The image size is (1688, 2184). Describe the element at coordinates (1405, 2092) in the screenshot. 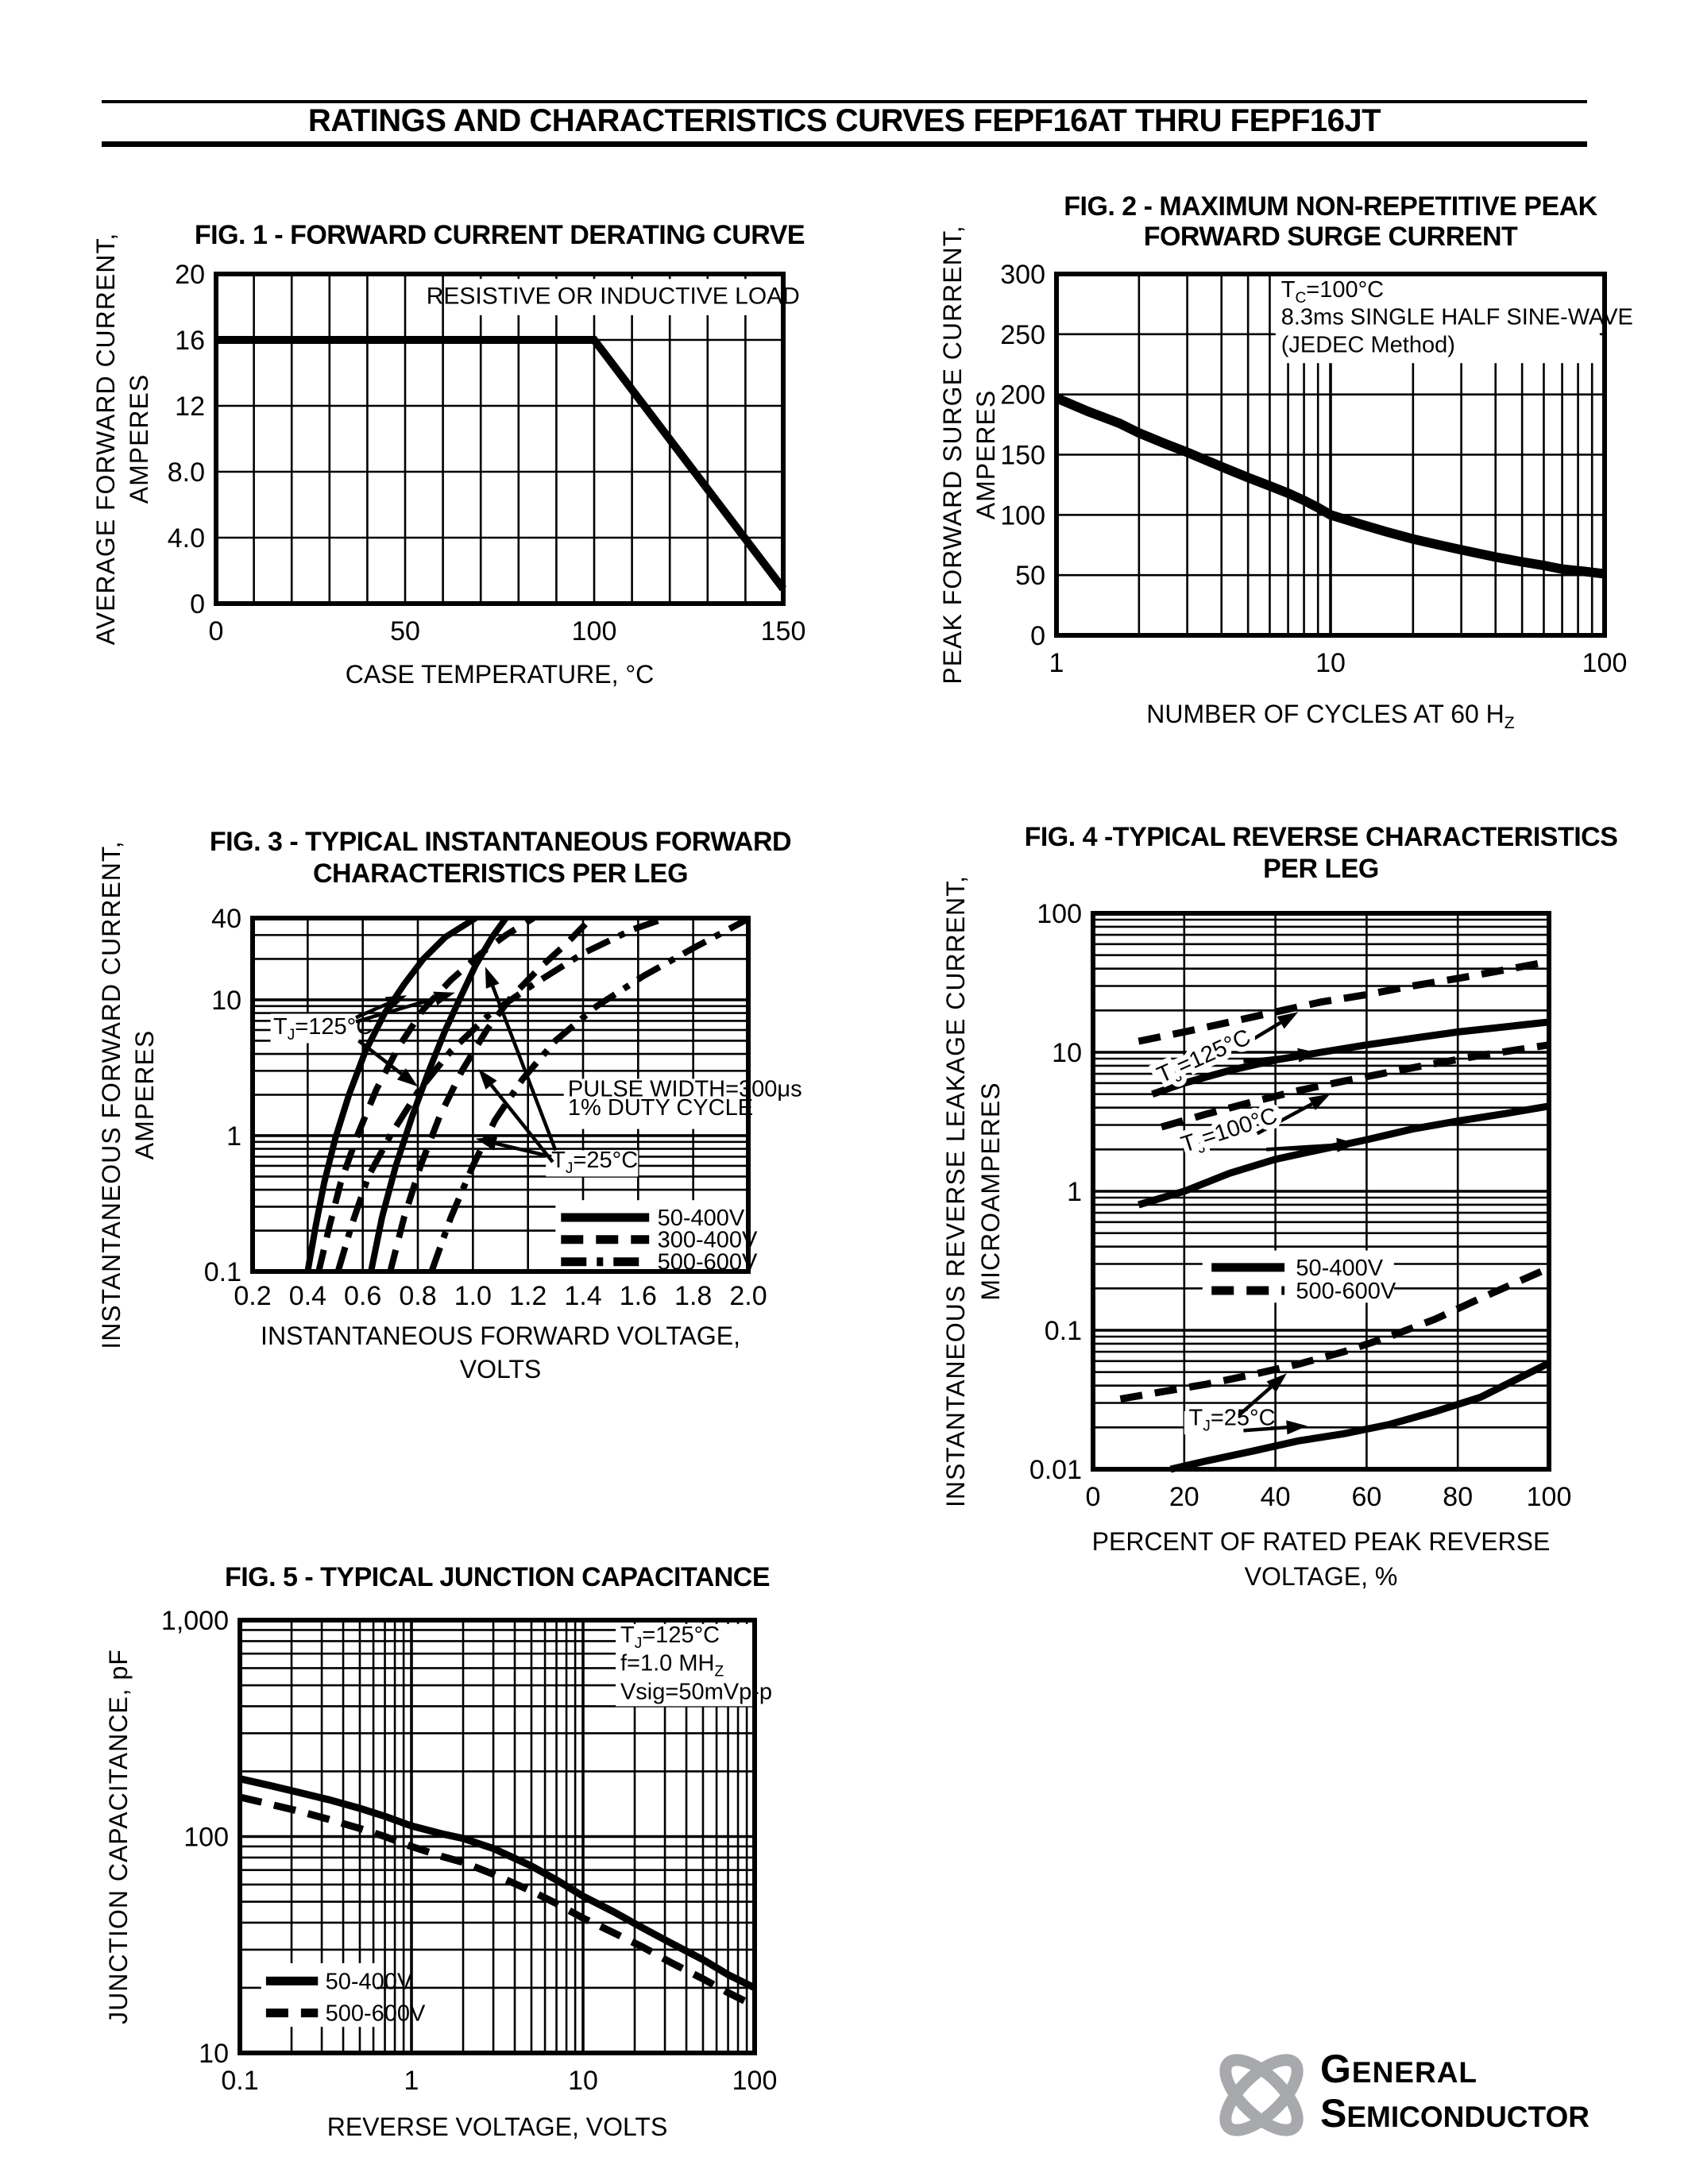

I see `logo: GENERAL SEMICONDUCTOR®` at that location.